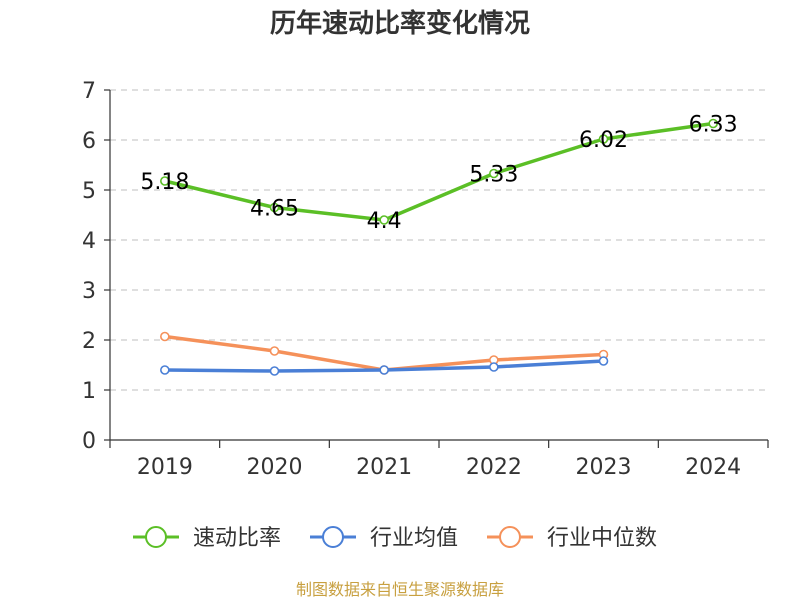 The height and width of the screenshot is (600, 800). I want to click on x-tick-label: 2023, so click(604, 467).